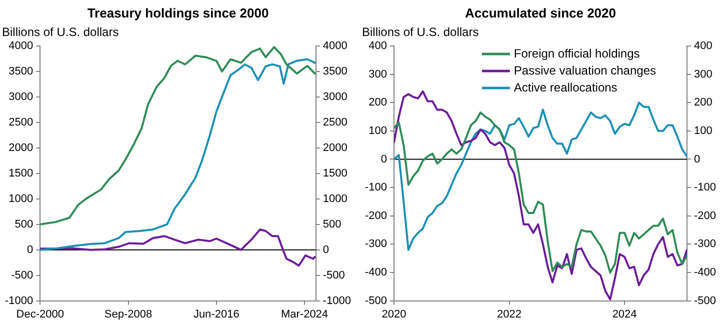 The height and width of the screenshot is (328, 725). What do you see at coordinates (335, 46) in the screenshot?
I see `y2-tick-label: 4000` at bounding box center [335, 46].